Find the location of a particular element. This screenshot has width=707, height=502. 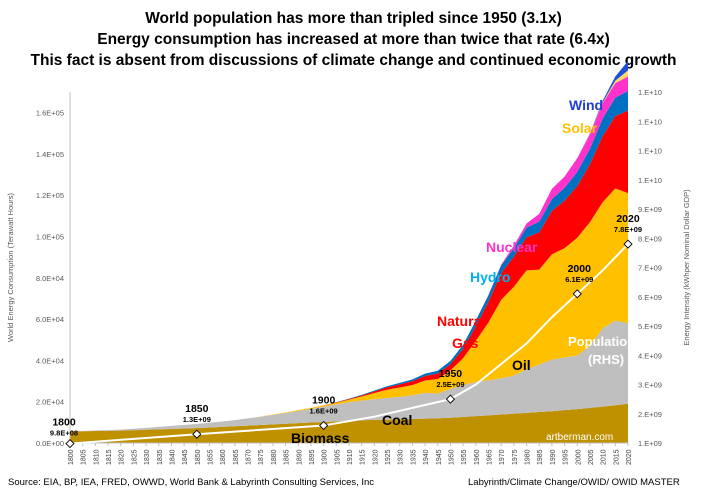

x-tick-label: 1860 is located at coordinates (223, 457).